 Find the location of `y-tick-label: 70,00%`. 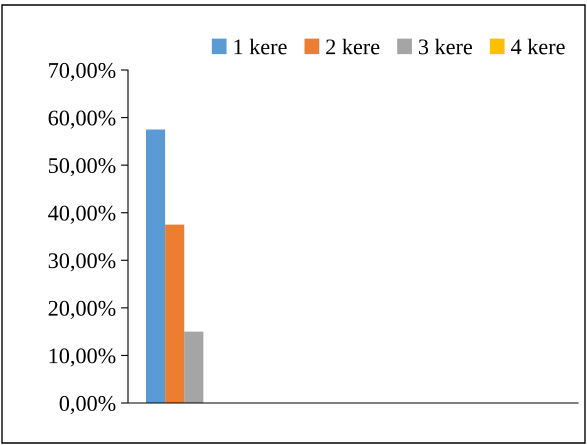

y-tick-label: 70,00% is located at coordinates (82, 72).